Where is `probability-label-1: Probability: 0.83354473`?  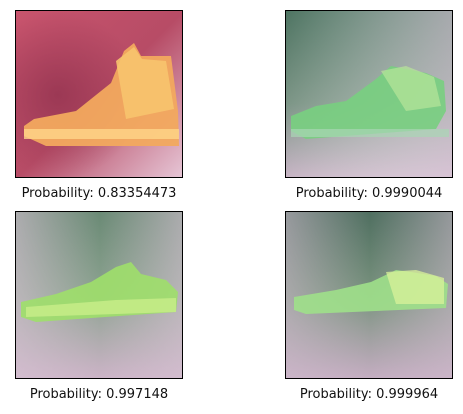 probability-label-1: Probability: 0.83354473 is located at coordinates (99, 193).